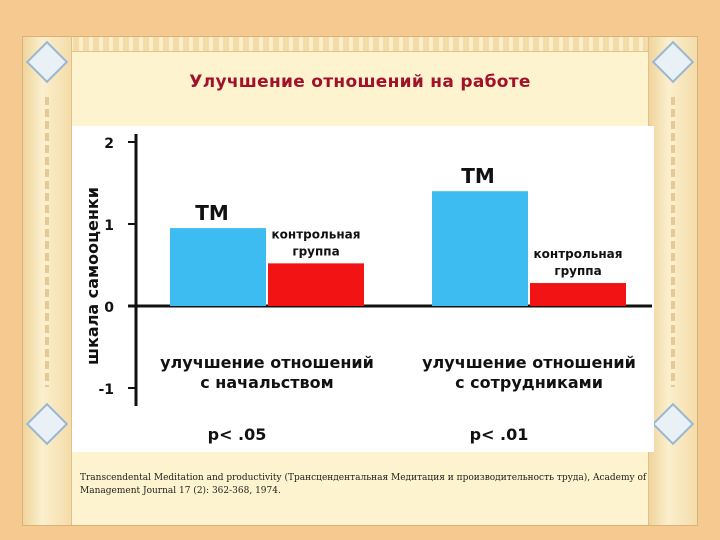 This screenshot has height=540, width=720. Describe the element at coordinates (266, 382) in the screenshot. I see `category-label-line2: с начальством` at that location.